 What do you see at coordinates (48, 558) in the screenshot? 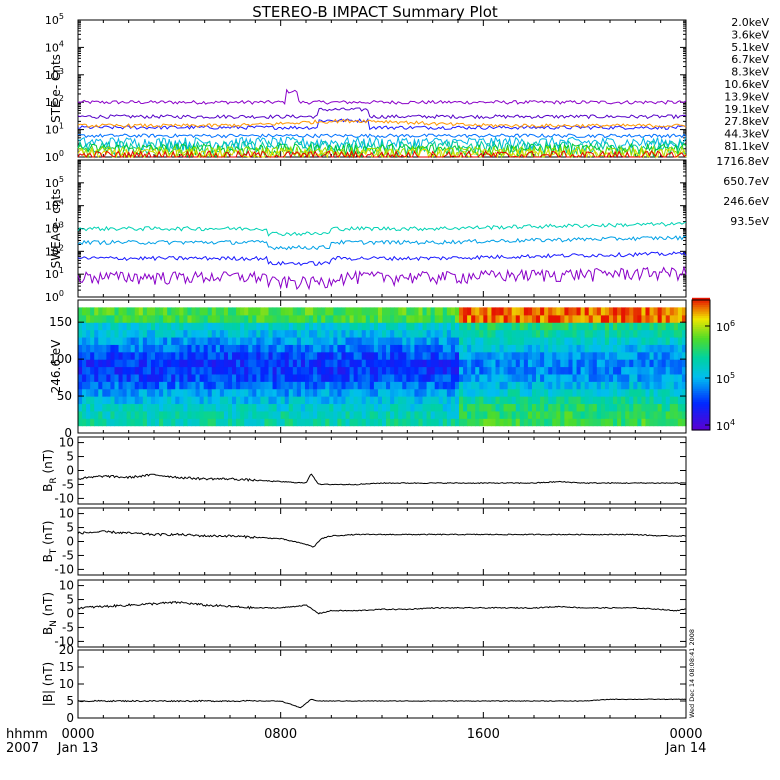
I see `bt-ylabel-main: B` at bounding box center [48, 558].